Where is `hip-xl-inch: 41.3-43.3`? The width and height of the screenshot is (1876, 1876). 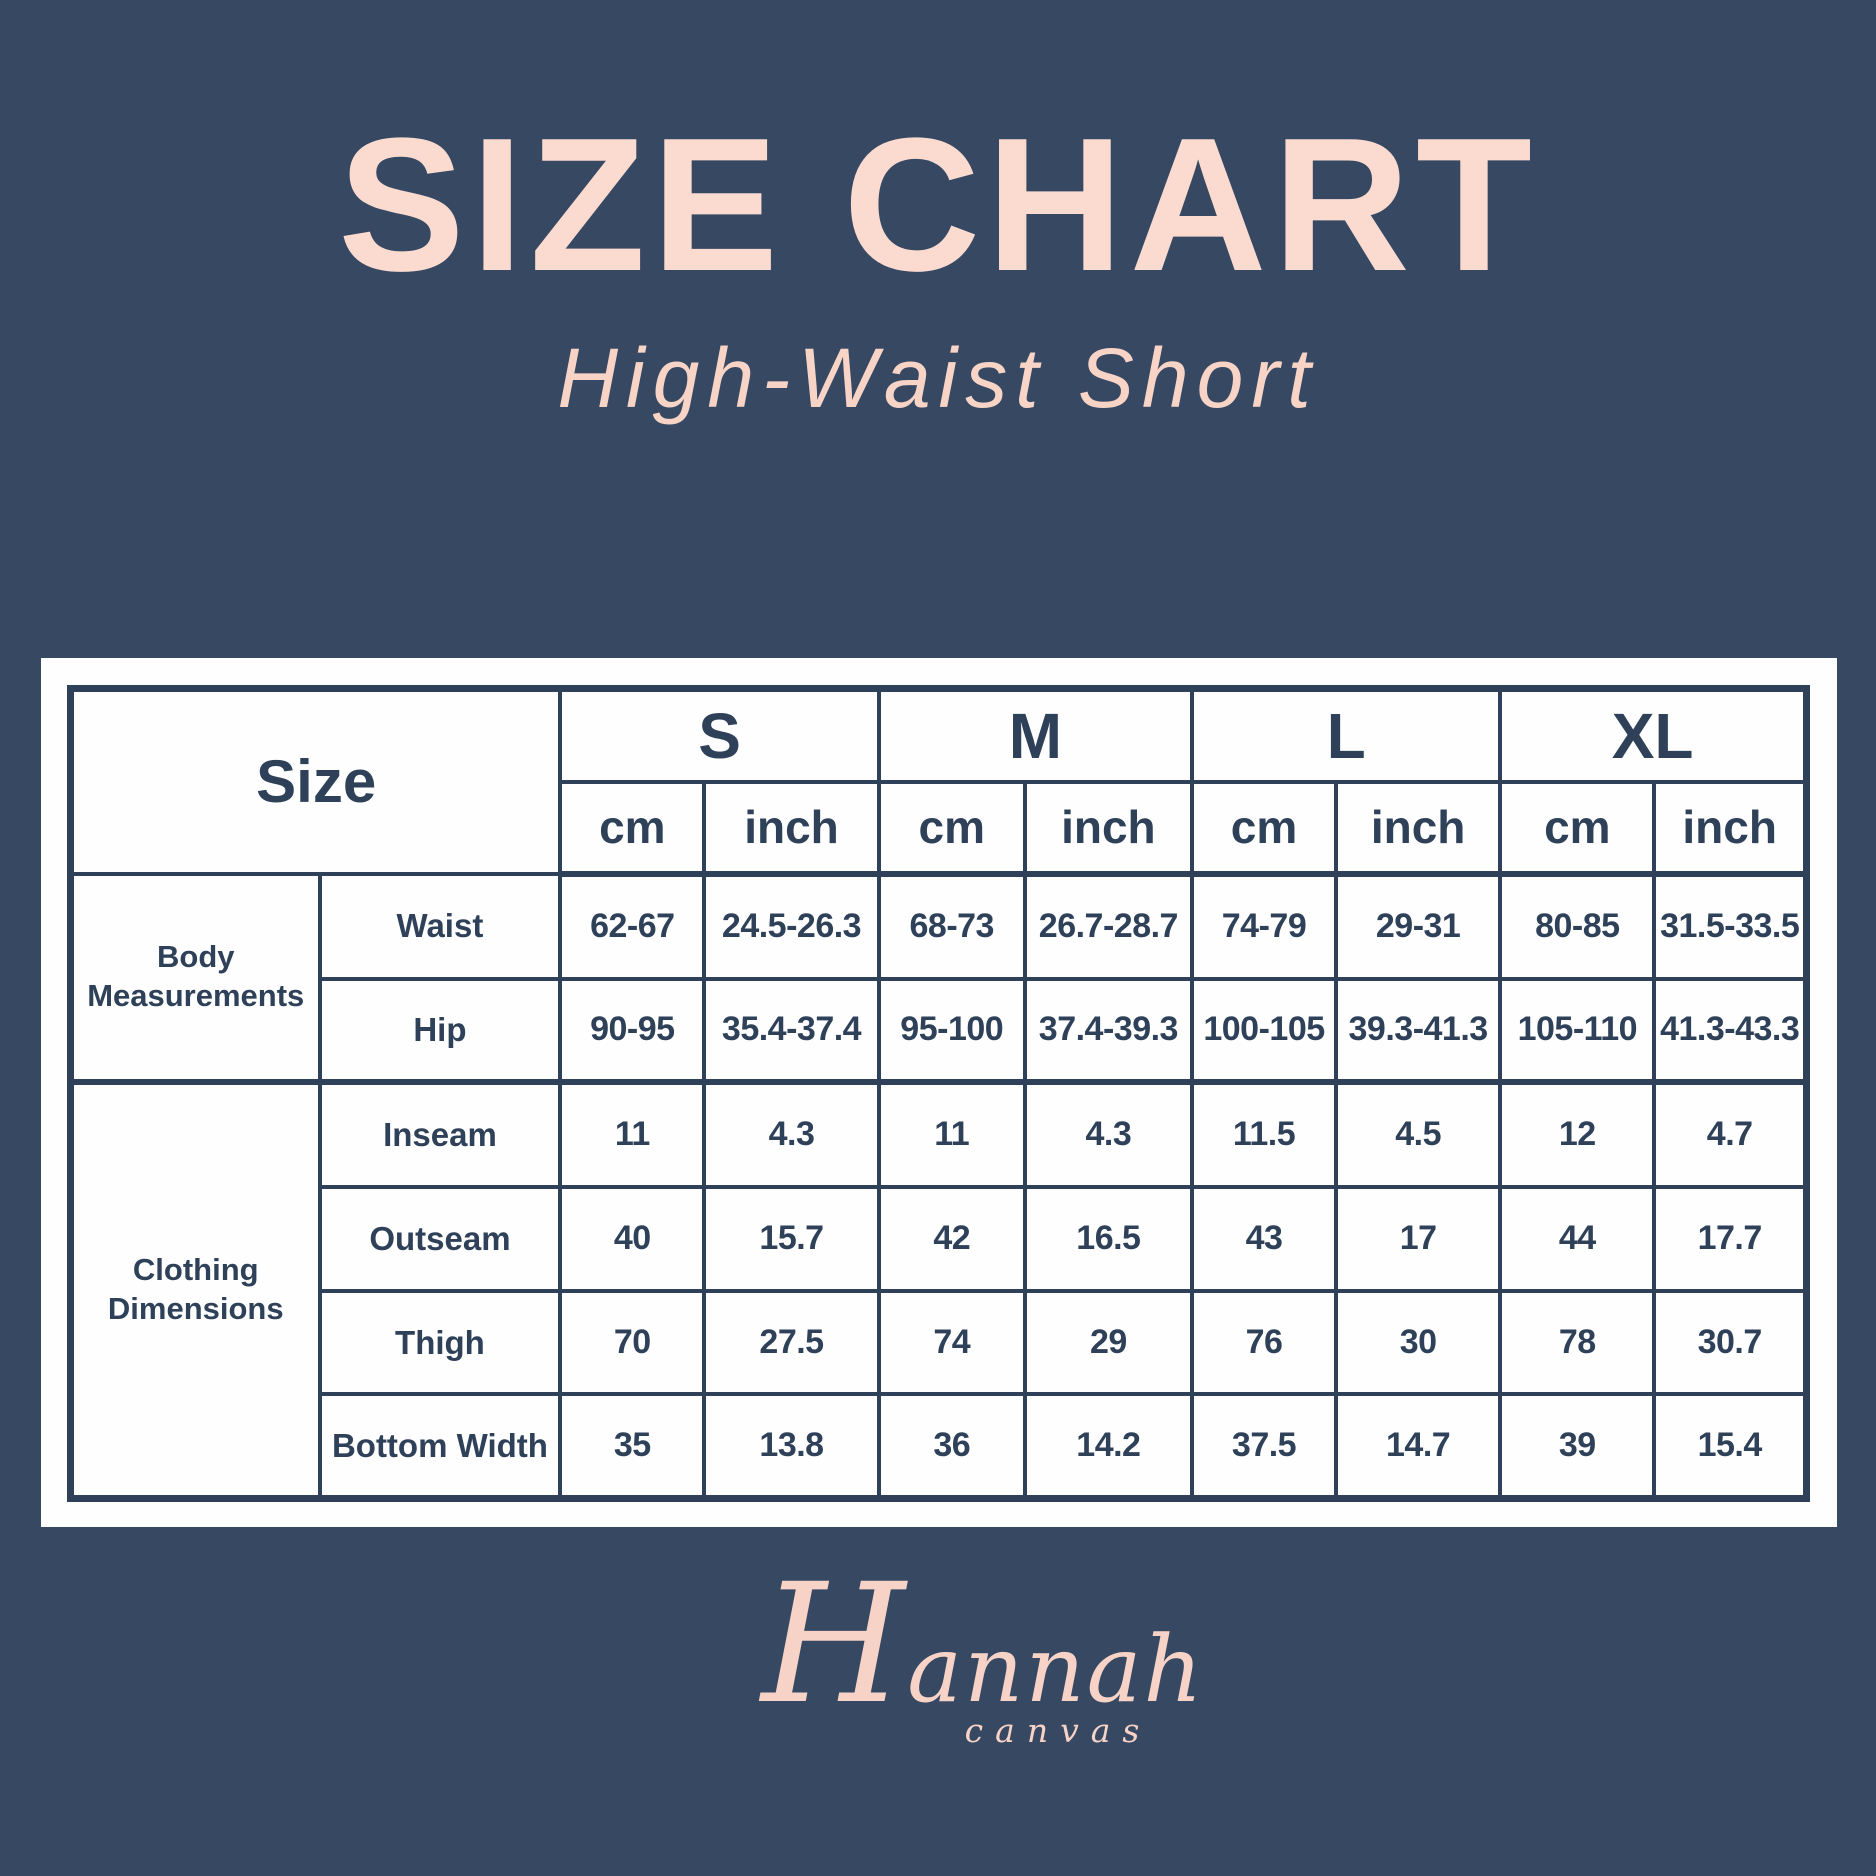
hip-xl-inch: 41.3-43.3 is located at coordinates (1730, 1030).